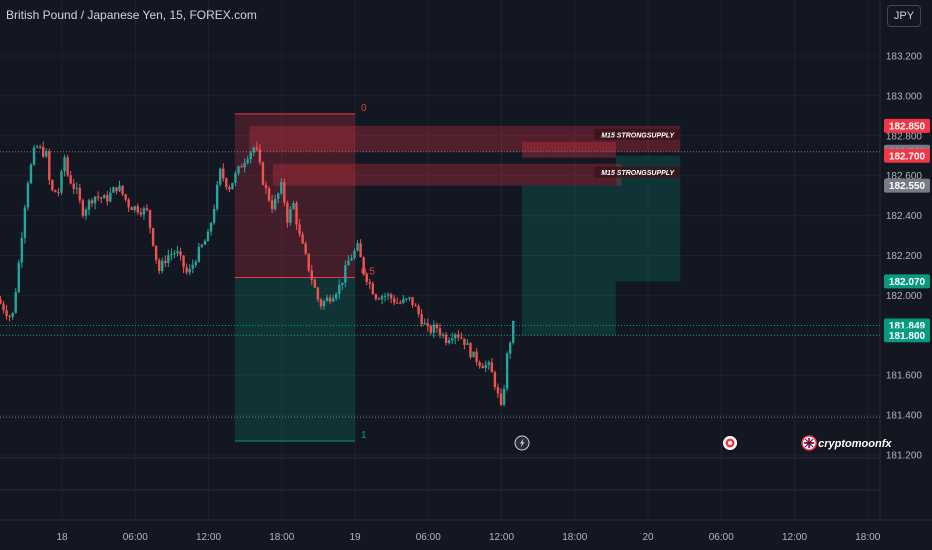 The image size is (932, 550). I want to click on price-tick-label: 182.800, so click(904, 136).